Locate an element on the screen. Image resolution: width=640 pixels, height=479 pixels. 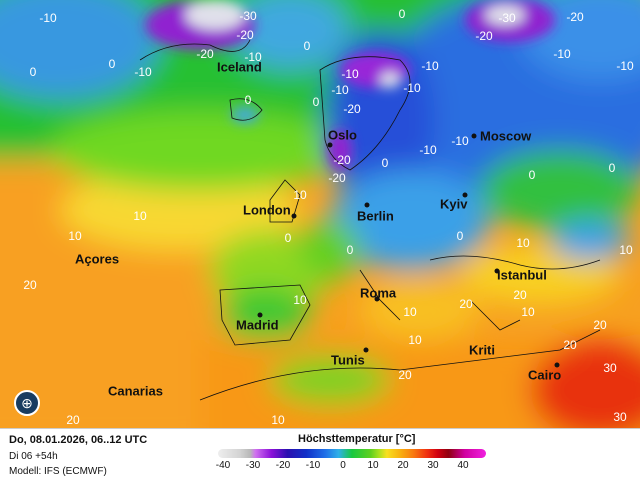
city-label-canarias: Canarias is located at coordinates (135, 391).